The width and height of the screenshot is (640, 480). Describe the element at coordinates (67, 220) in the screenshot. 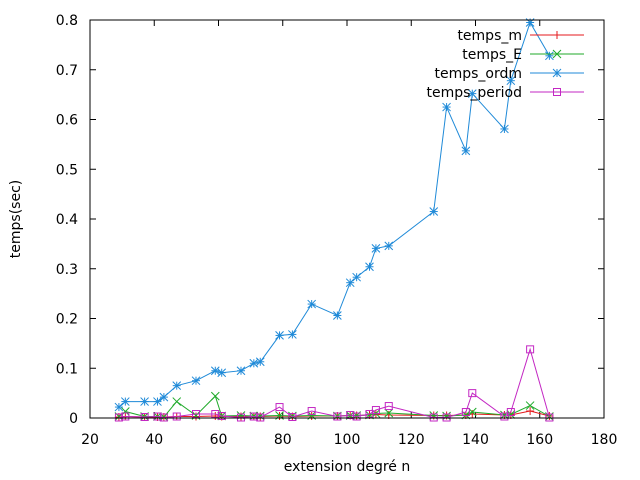

I see `y-tick-label: 0.4` at that location.